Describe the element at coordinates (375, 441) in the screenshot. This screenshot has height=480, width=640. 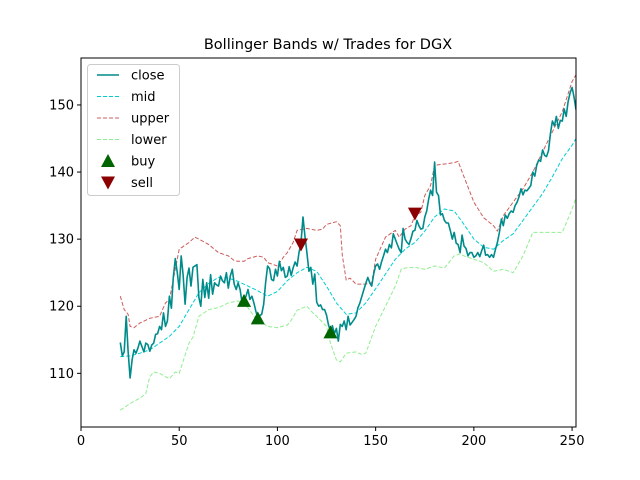
I see `x-tick-label: 150` at that location.